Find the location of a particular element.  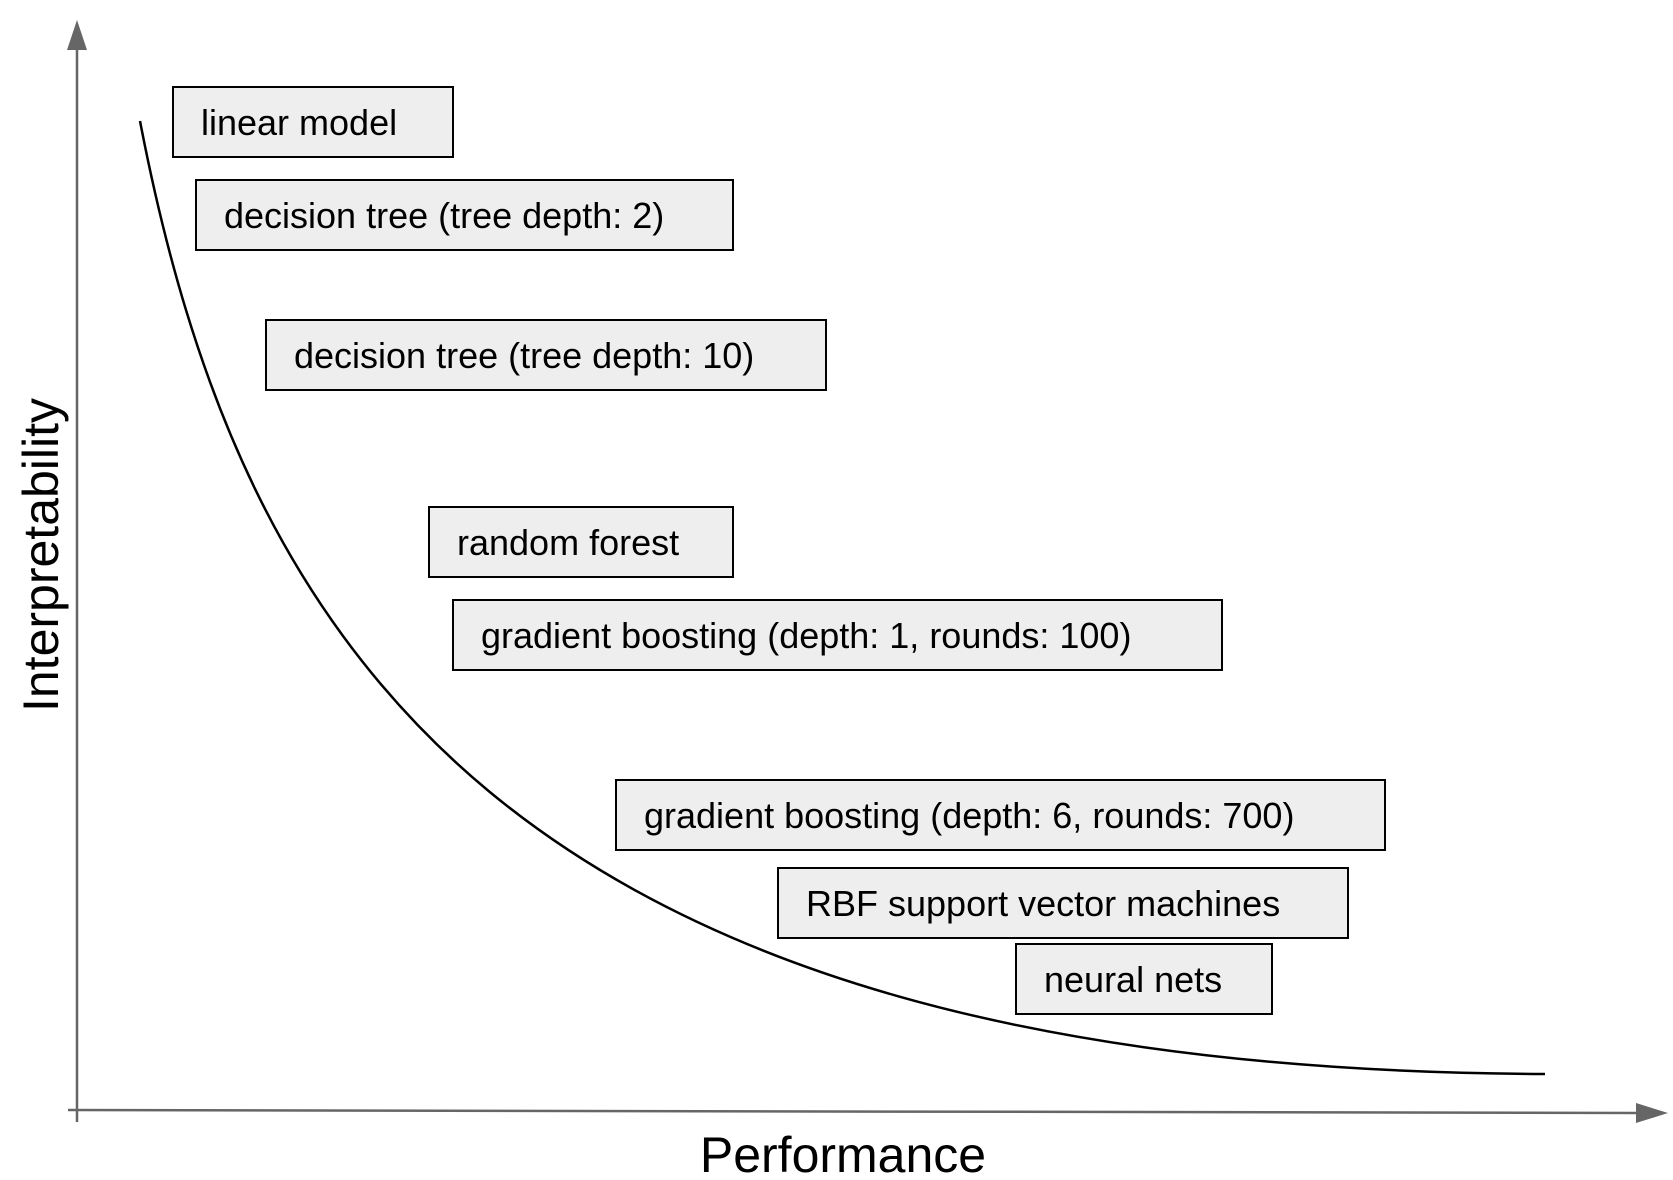

model-label: linear model is located at coordinates (299, 122).